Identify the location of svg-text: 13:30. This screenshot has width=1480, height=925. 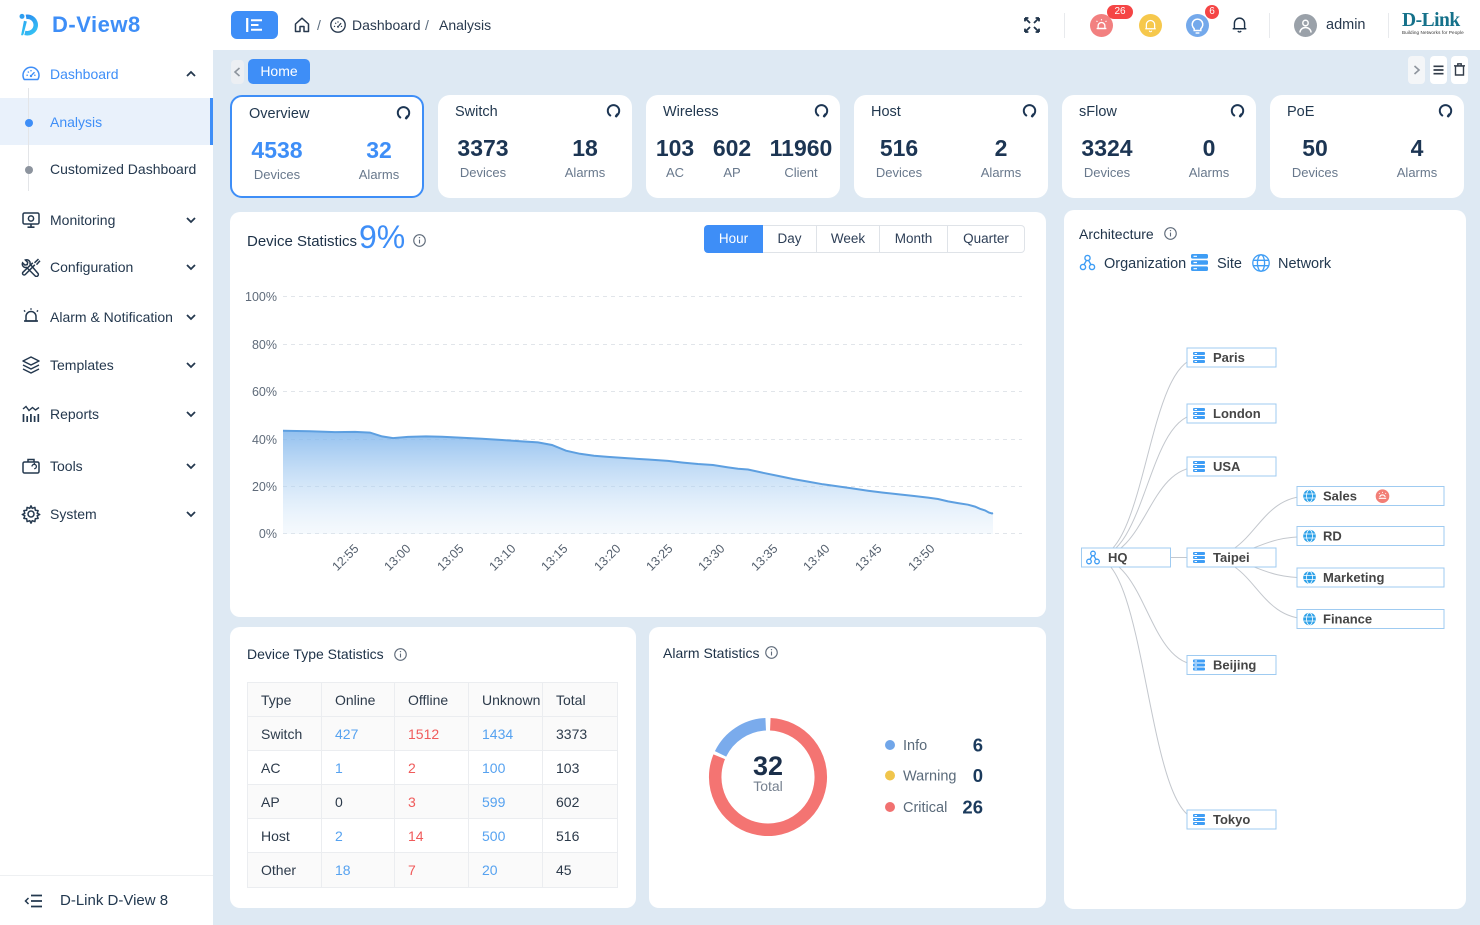
(711, 558).